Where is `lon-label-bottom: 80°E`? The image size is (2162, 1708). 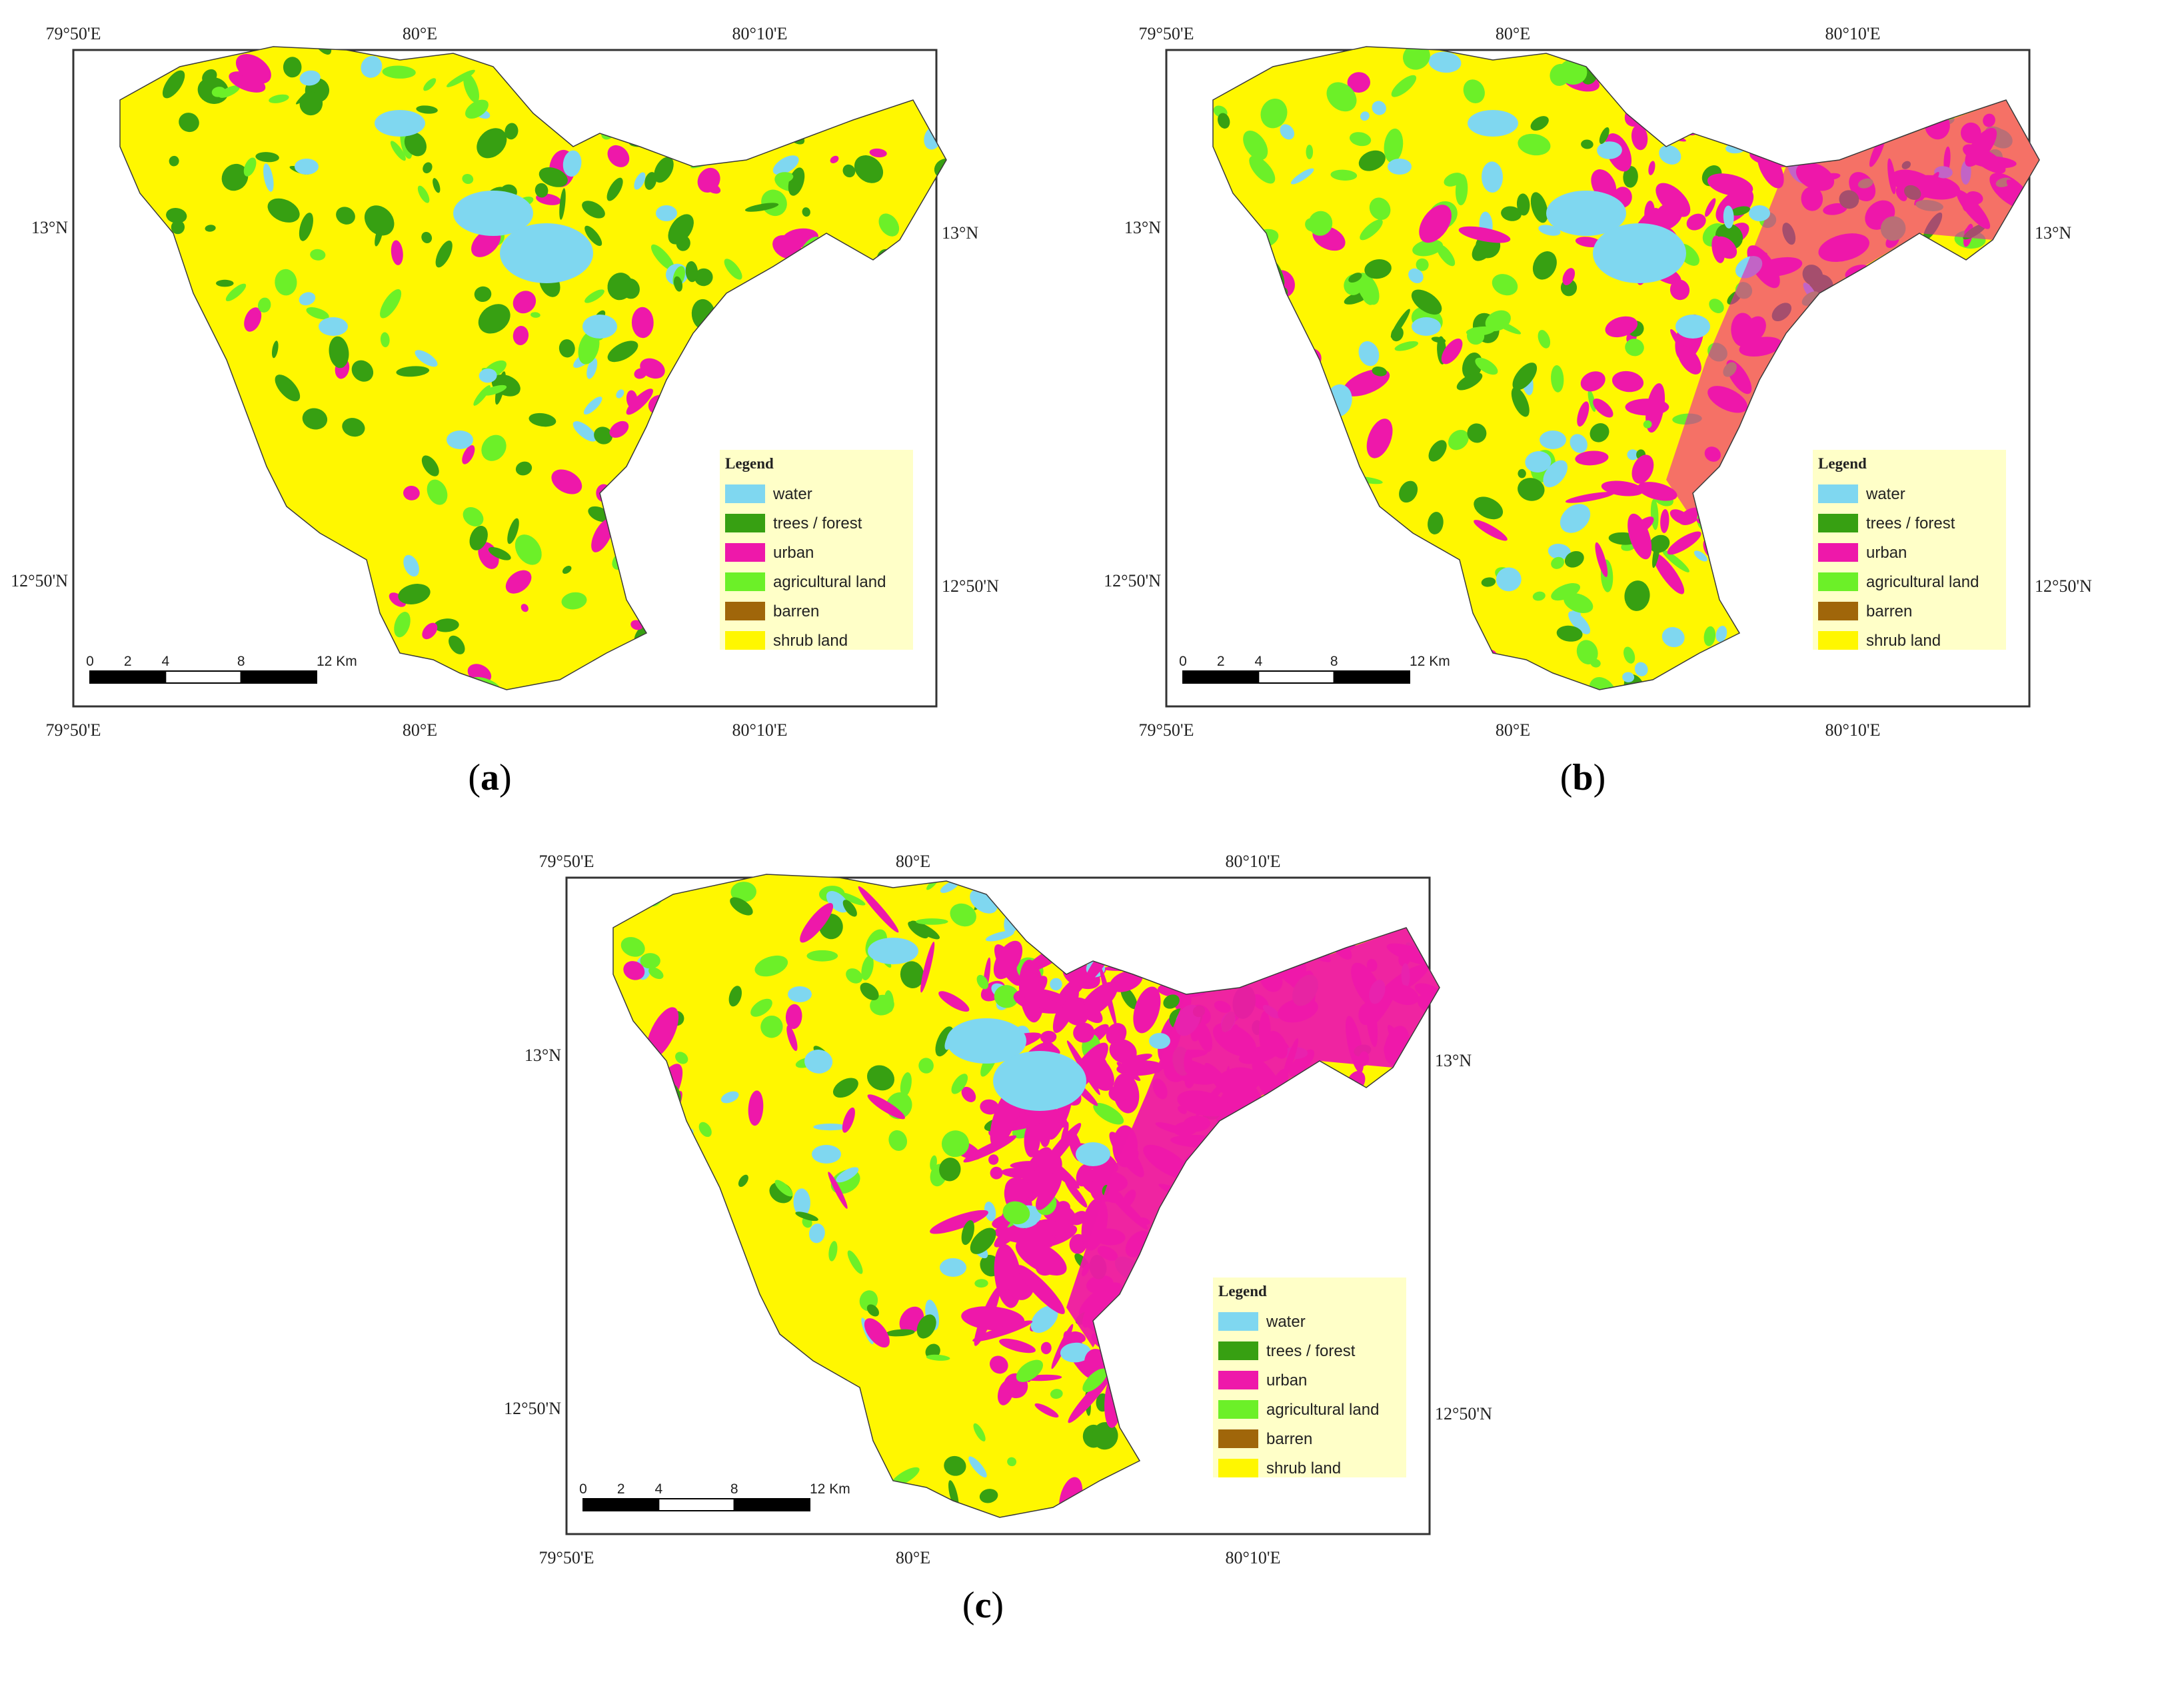
lon-label-bottom: 80°E is located at coordinates (420, 730).